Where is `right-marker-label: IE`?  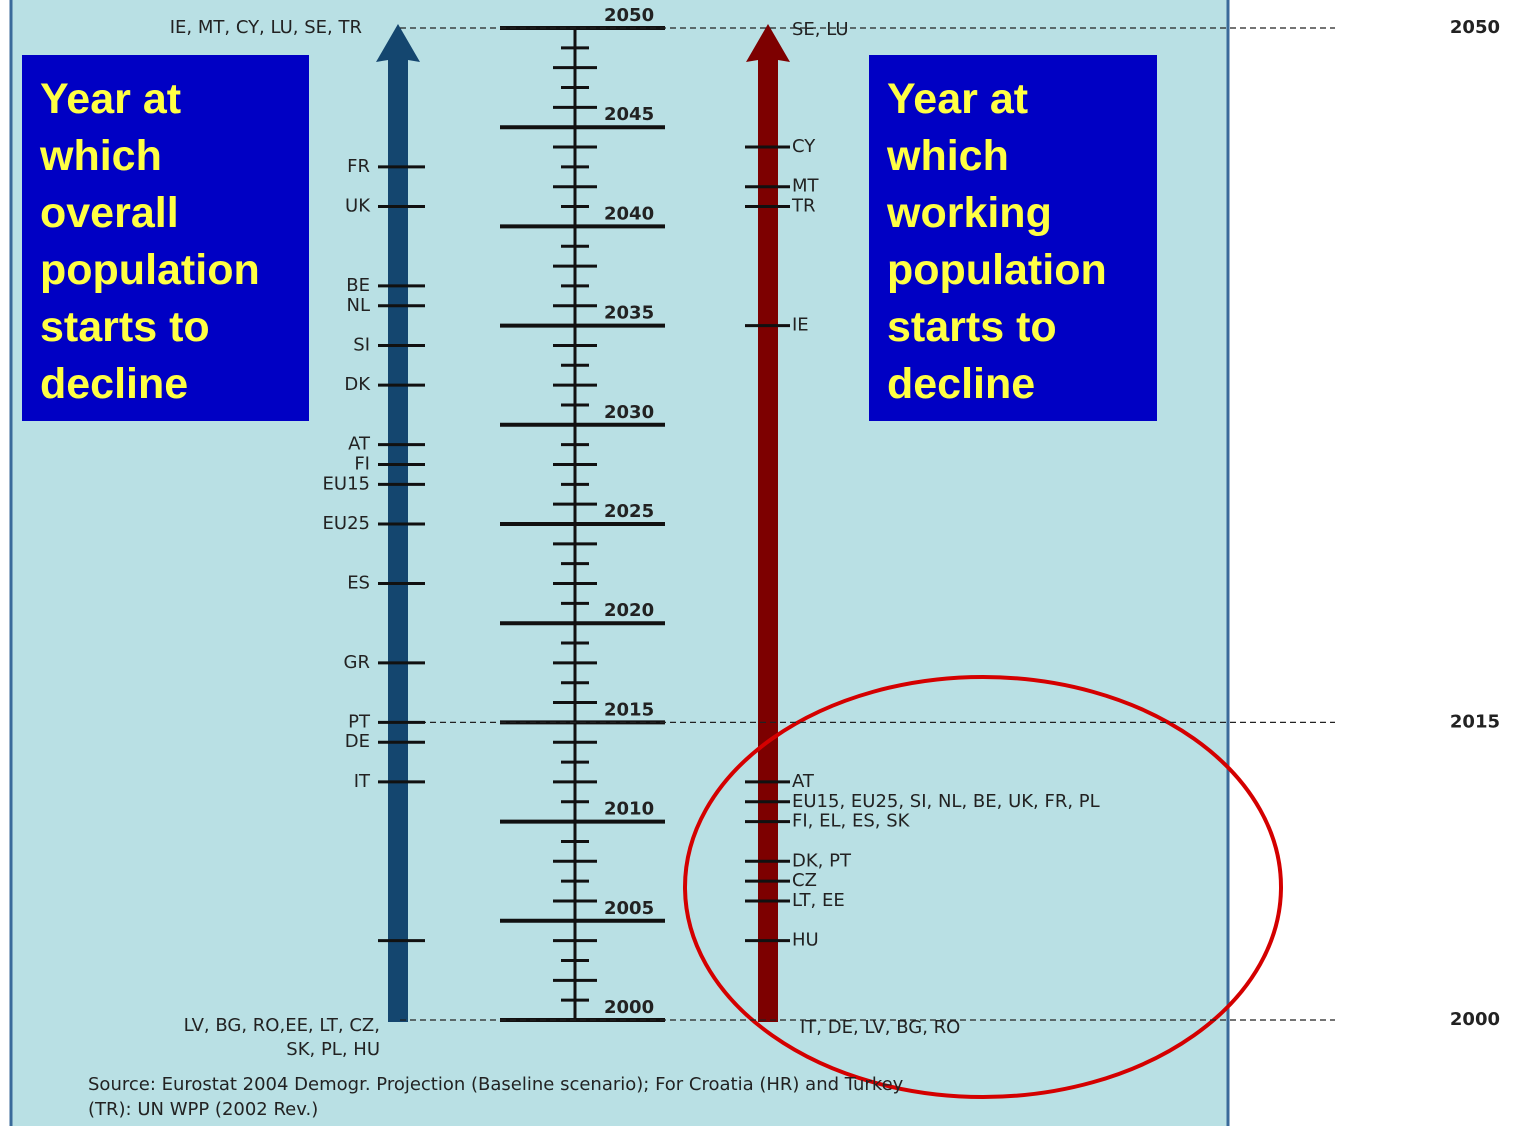 right-marker-label: IE is located at coordinates (800, 325).